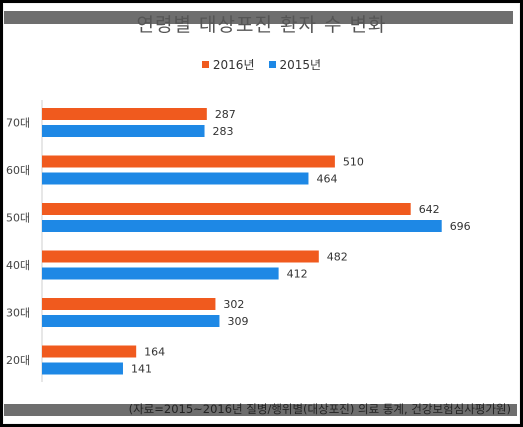 This screenshot has height=427, width=523. Describe the element at coordinates (18, 170) in the screenshot. I see `category-label: 60대` at that location.